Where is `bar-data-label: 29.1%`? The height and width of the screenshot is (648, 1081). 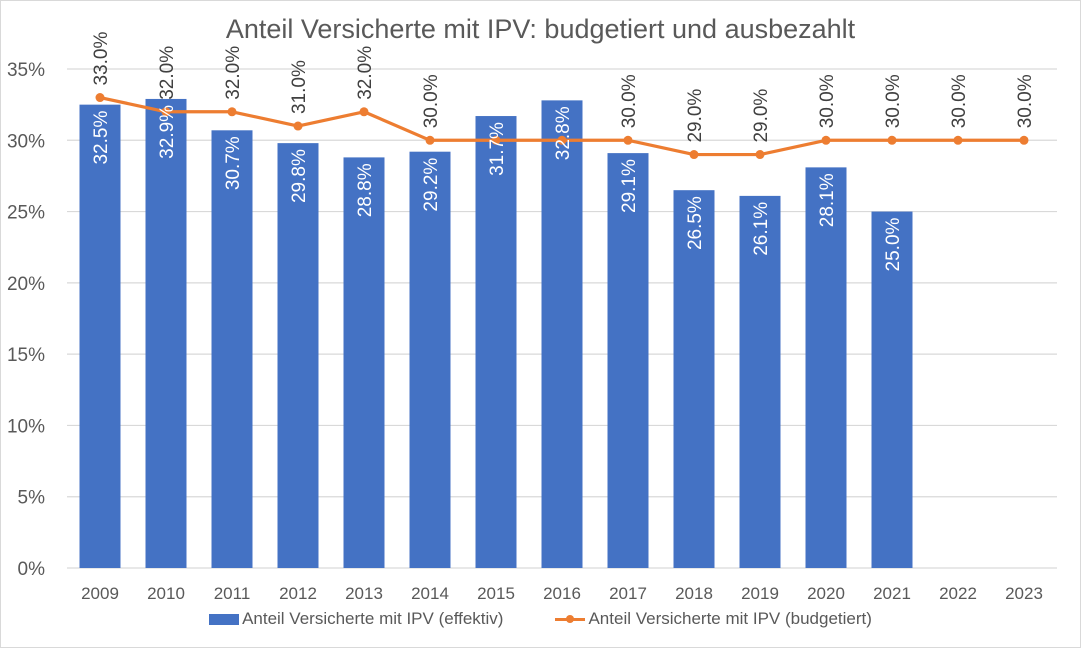
bar-data-label: 29.1% is located at coordinates (629, 186).